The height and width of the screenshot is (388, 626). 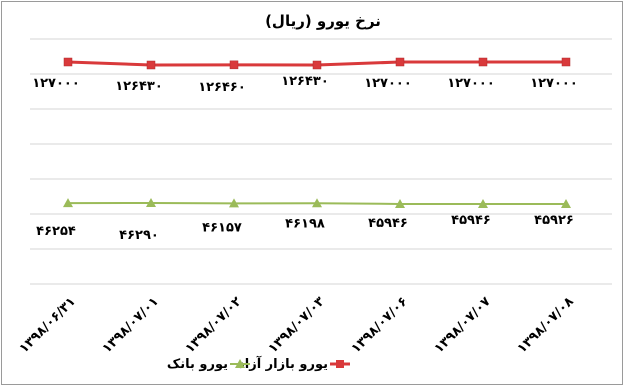 I want to click on x-tick-label: ۱۳۹۸/۰۷/۰۳, so click(x=297, y=325).